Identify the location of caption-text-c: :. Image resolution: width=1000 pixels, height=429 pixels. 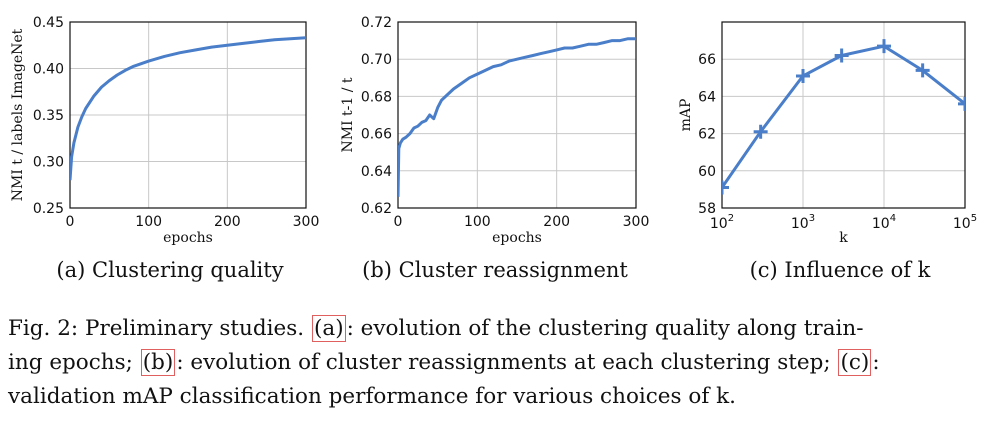
(876, 362).